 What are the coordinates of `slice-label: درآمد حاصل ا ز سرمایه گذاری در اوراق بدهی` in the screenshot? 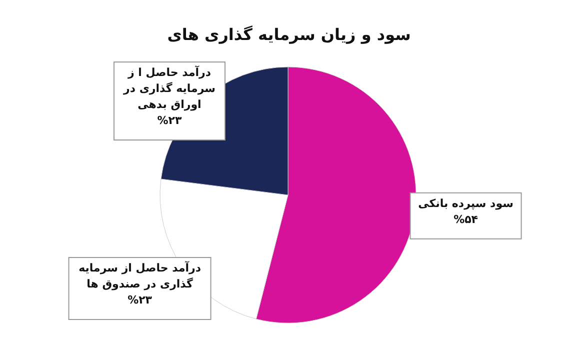 It's located at (169, 88).